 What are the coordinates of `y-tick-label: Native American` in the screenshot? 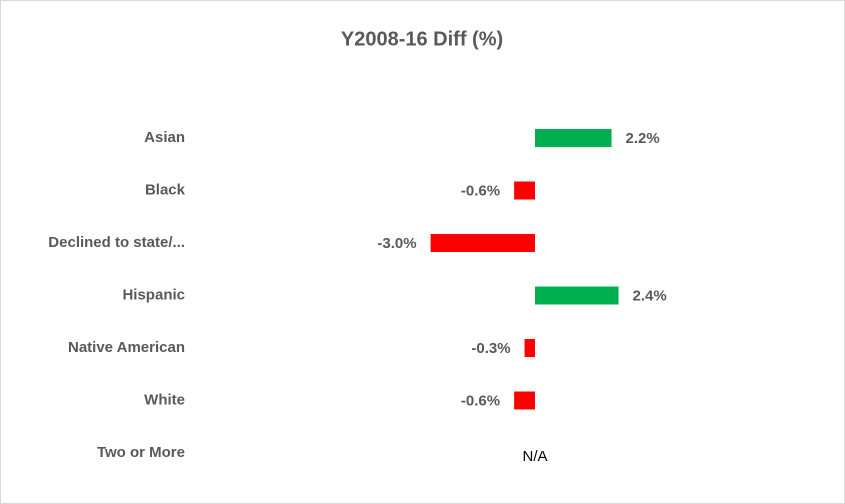 It's located at (126, 347).